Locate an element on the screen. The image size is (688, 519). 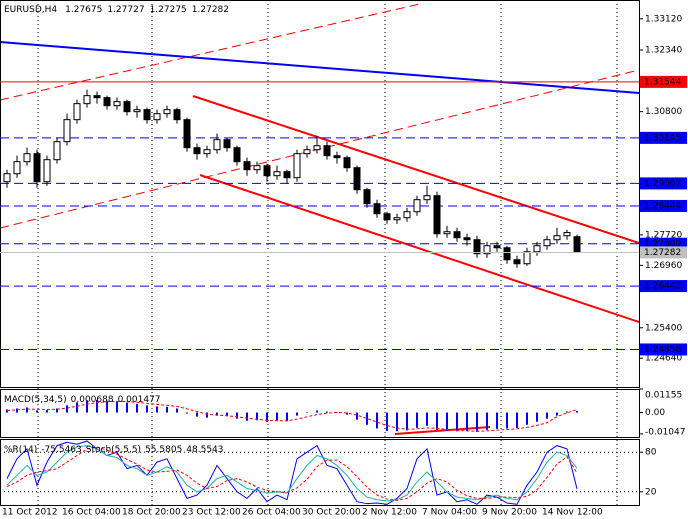
current-price-box is located at coordinates (663, 252).